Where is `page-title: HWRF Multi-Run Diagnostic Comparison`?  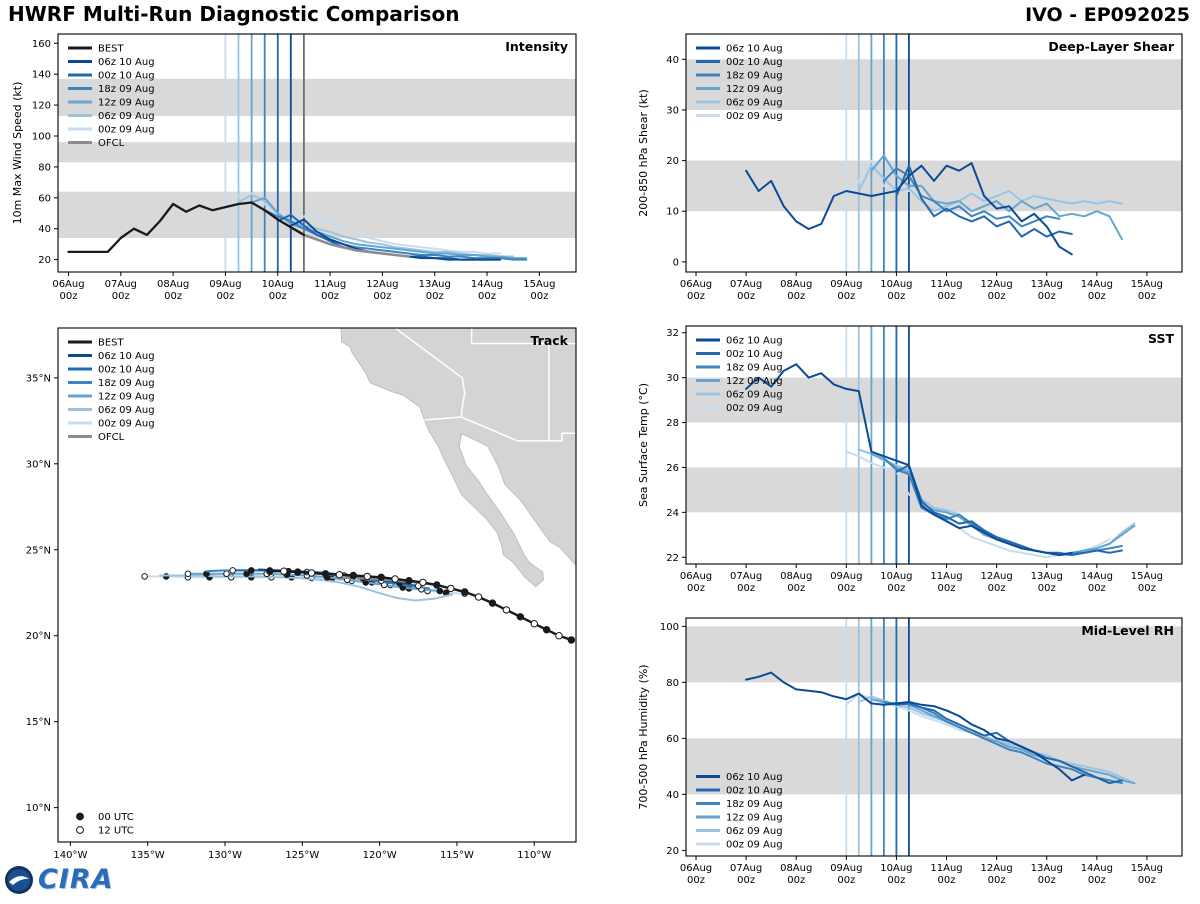 page-title: HWRF Multi-Run Diagnostic Comparison is located at coordinates (234, 14).